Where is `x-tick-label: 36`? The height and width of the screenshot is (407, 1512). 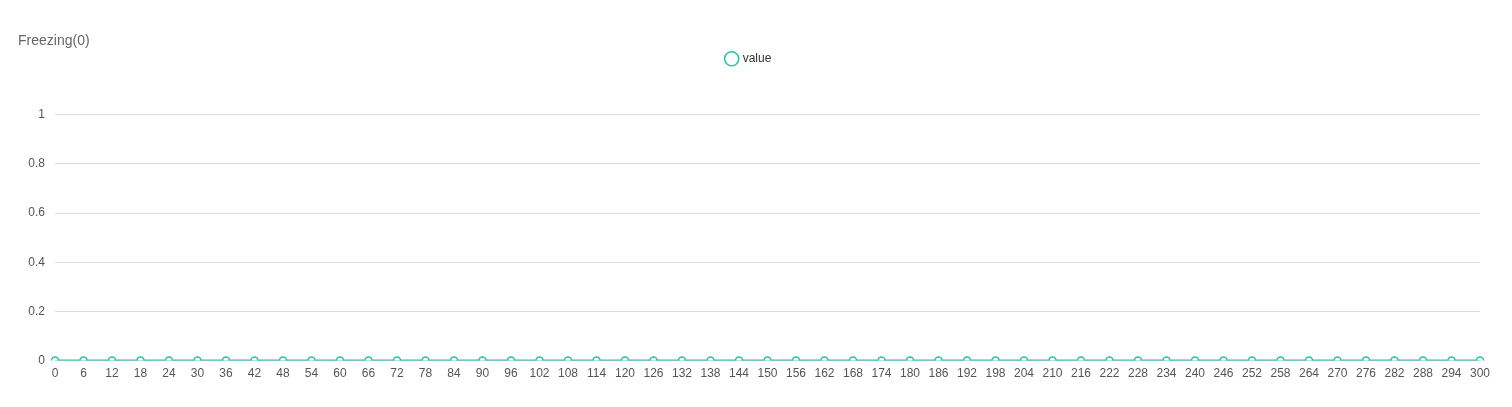
x-tick-label: 36 is located at coordinates (226, 373).